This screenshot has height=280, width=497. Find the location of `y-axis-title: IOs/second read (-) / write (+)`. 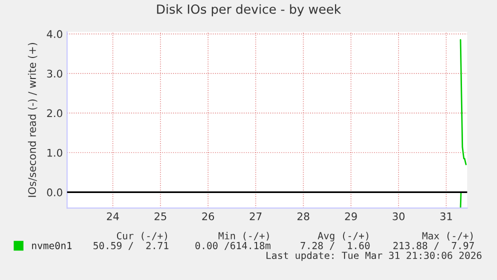

y-axis-title: IOs/second read (-) / write (+) is located at coordinates (33, 119).